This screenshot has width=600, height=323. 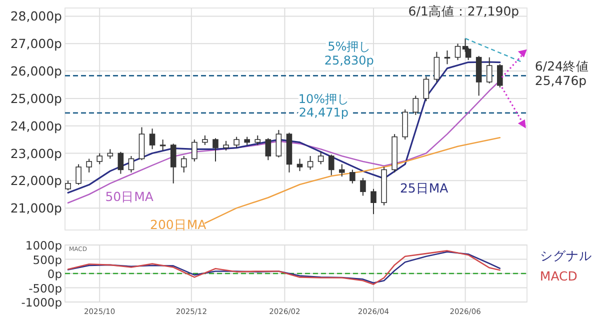 What do you see at coordinates (464, 10) in the screenshot?
I see `annotation: 6/1高値：27,190p` at bounding box center [464, 10].